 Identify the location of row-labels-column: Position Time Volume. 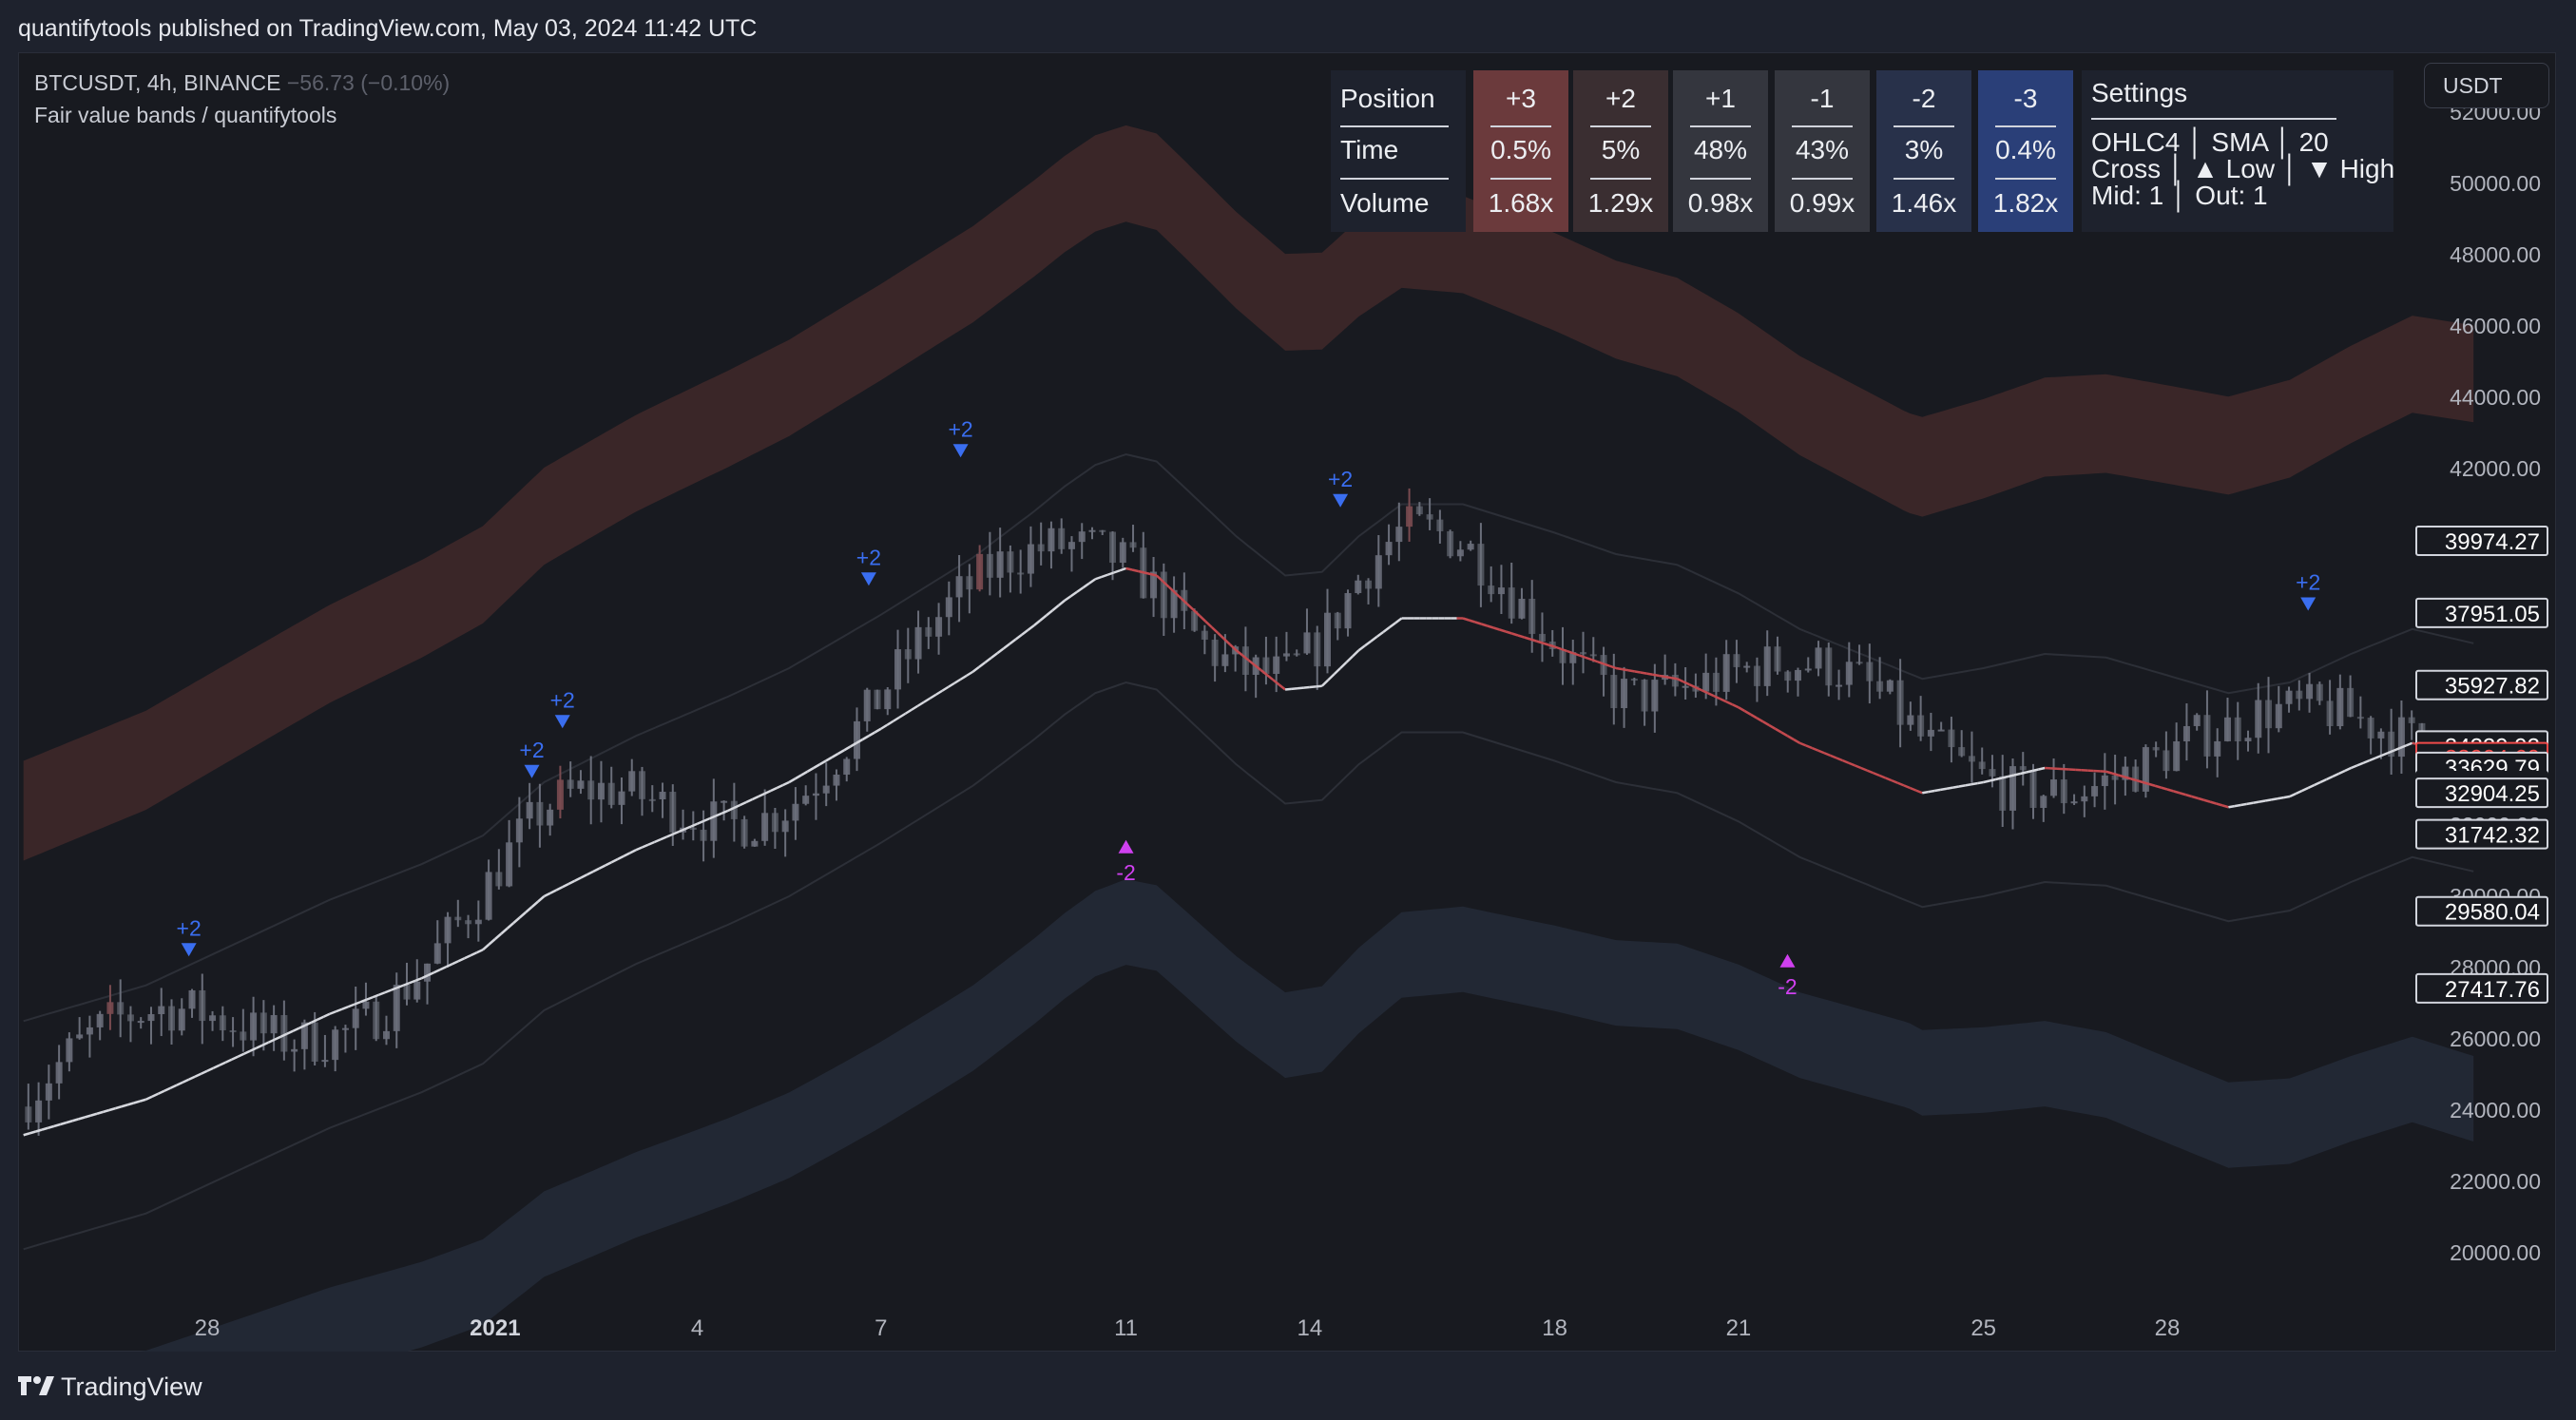
(1398, 151).